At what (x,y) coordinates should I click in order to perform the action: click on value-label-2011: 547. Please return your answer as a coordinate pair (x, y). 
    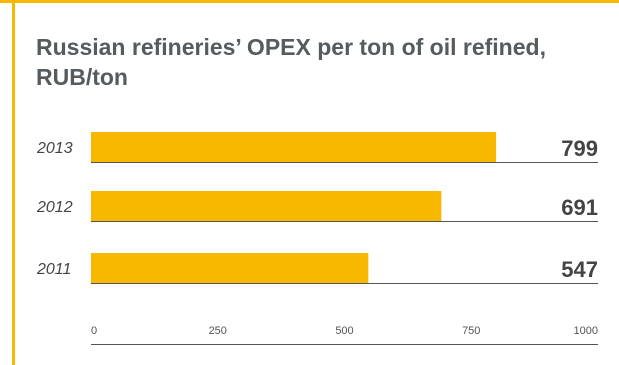
    Looking at the image, I should click on (579, 269).